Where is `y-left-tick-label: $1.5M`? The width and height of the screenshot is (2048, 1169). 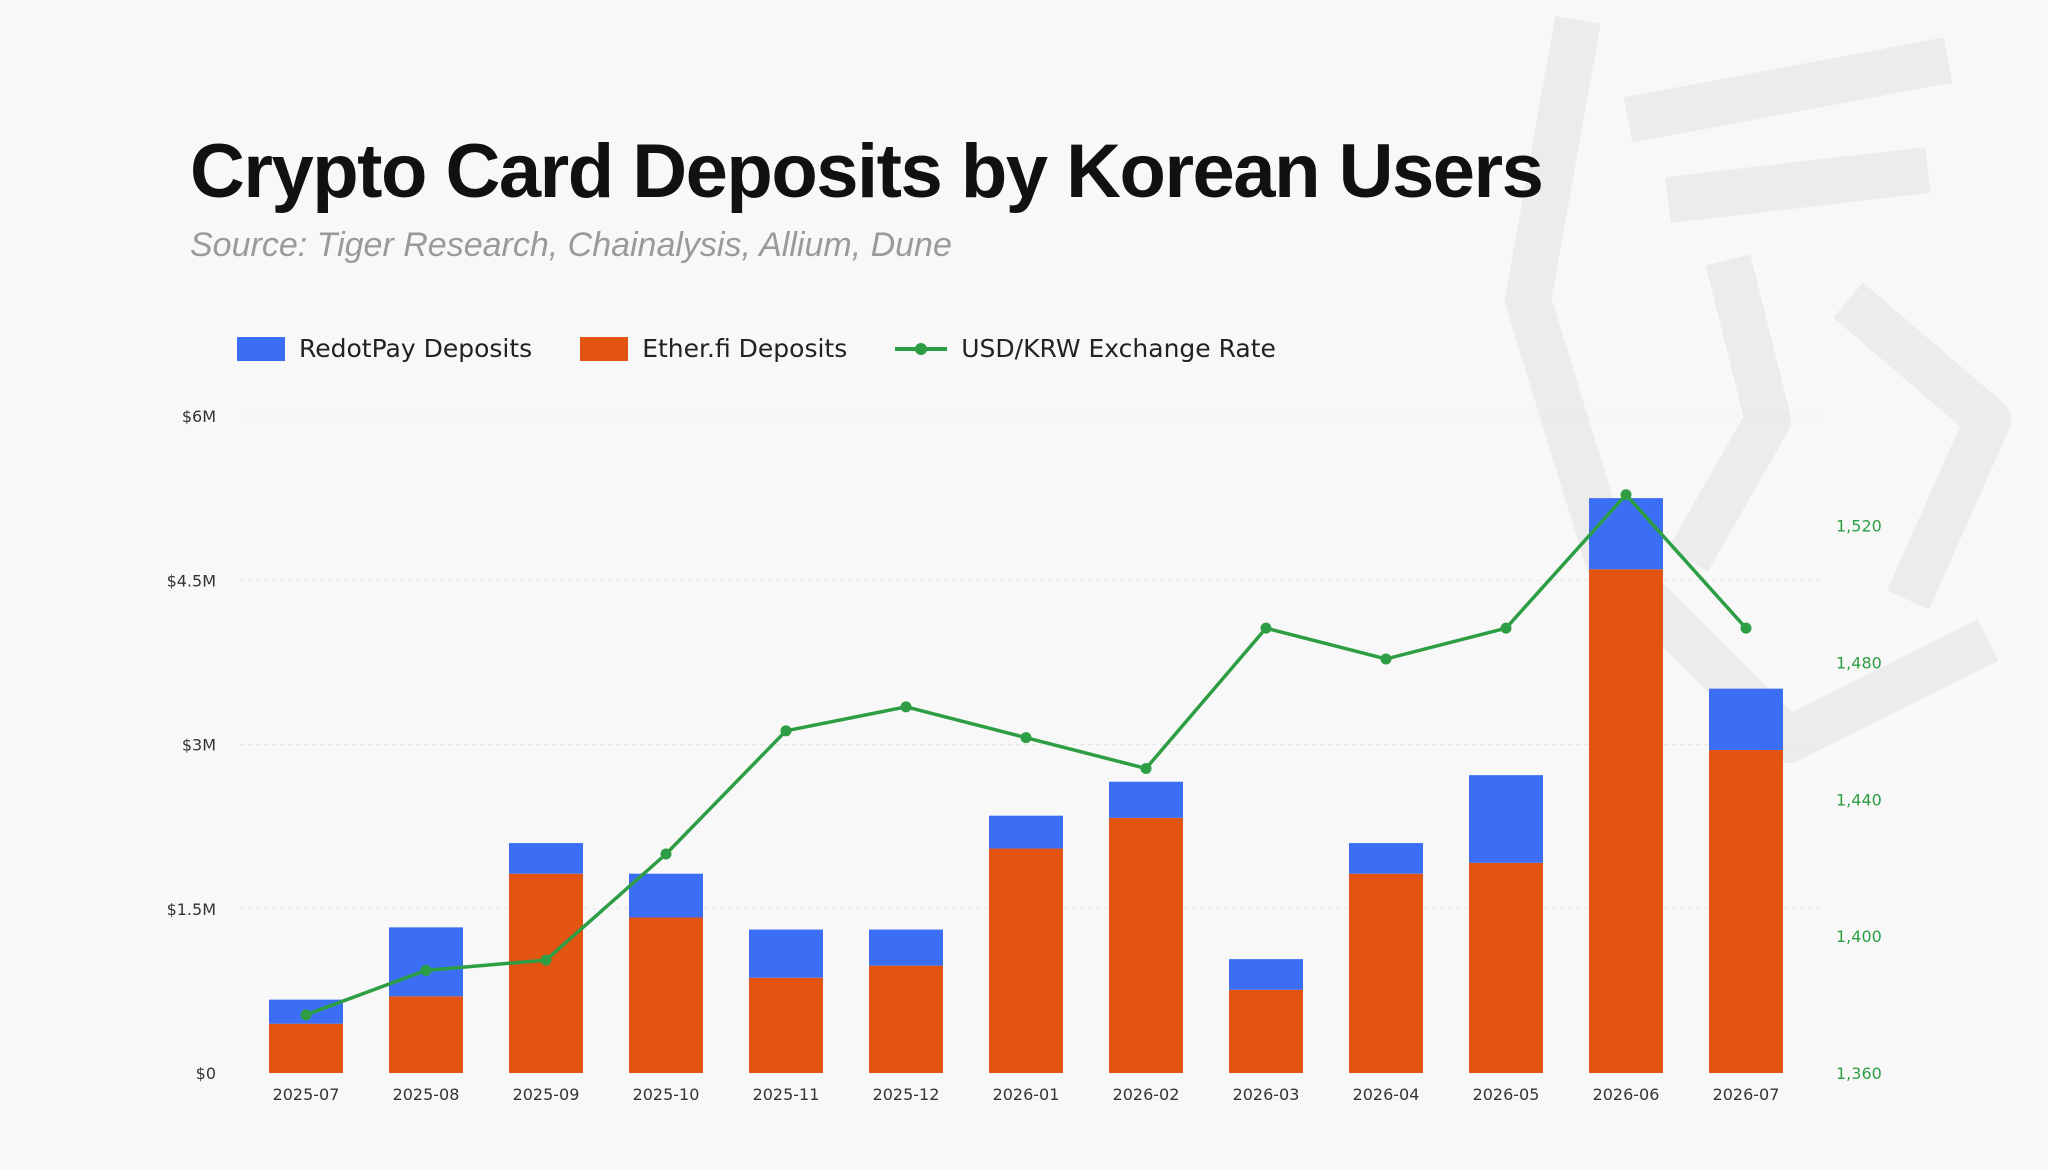
y-left-tick-label: $1.5M is located at coordinates (191, 909).